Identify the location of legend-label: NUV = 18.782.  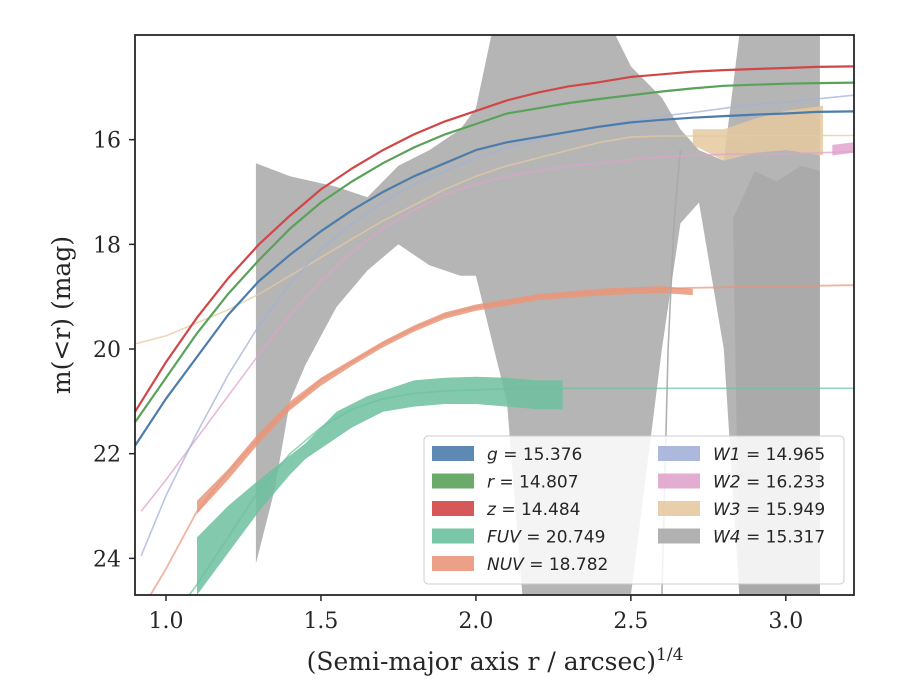
(547, 565).